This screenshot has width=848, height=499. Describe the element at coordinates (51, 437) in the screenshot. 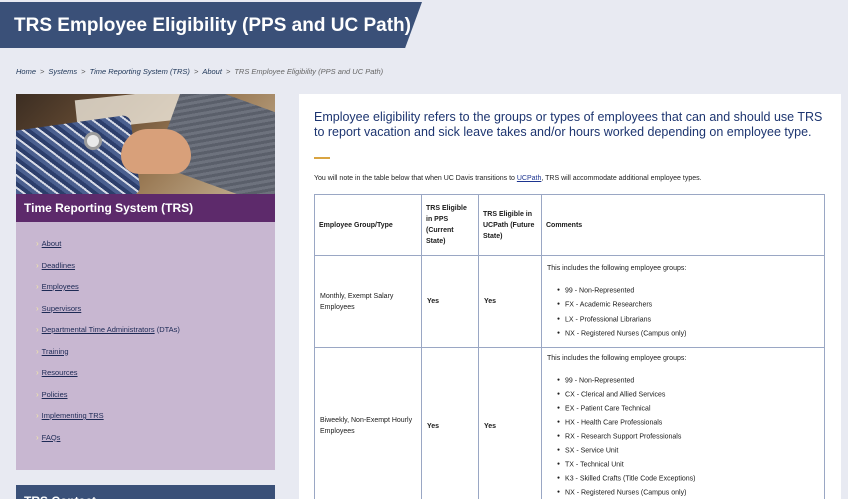

I see `sidebar-link: FAQs` at that location.